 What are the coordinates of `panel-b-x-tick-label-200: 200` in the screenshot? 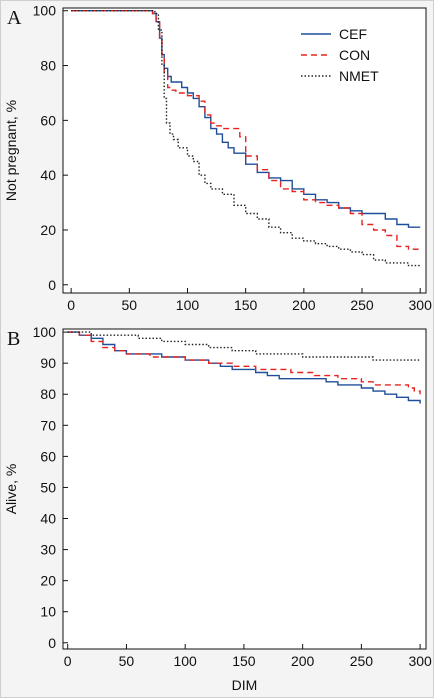 It's located at (303, 661).